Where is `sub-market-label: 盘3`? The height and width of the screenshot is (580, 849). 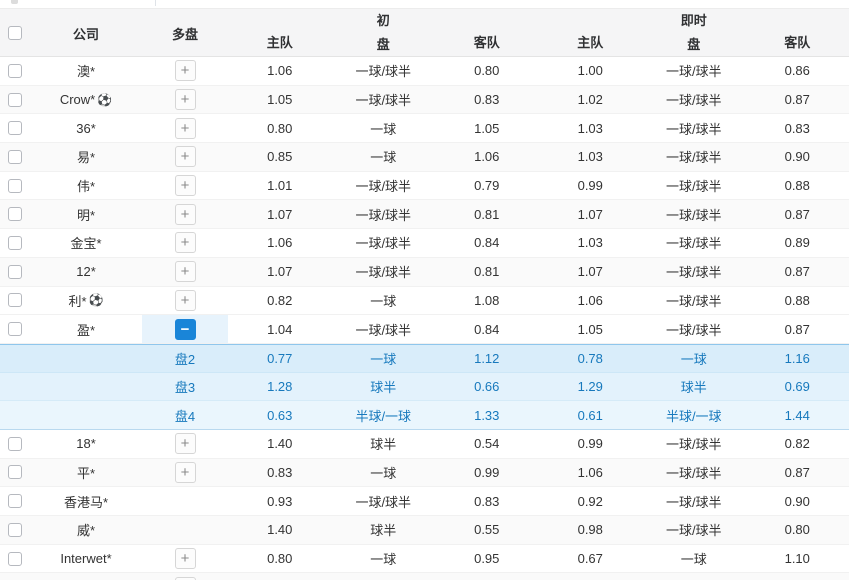 sub-market-label: 盘3 is located at coordinates (185, 387).